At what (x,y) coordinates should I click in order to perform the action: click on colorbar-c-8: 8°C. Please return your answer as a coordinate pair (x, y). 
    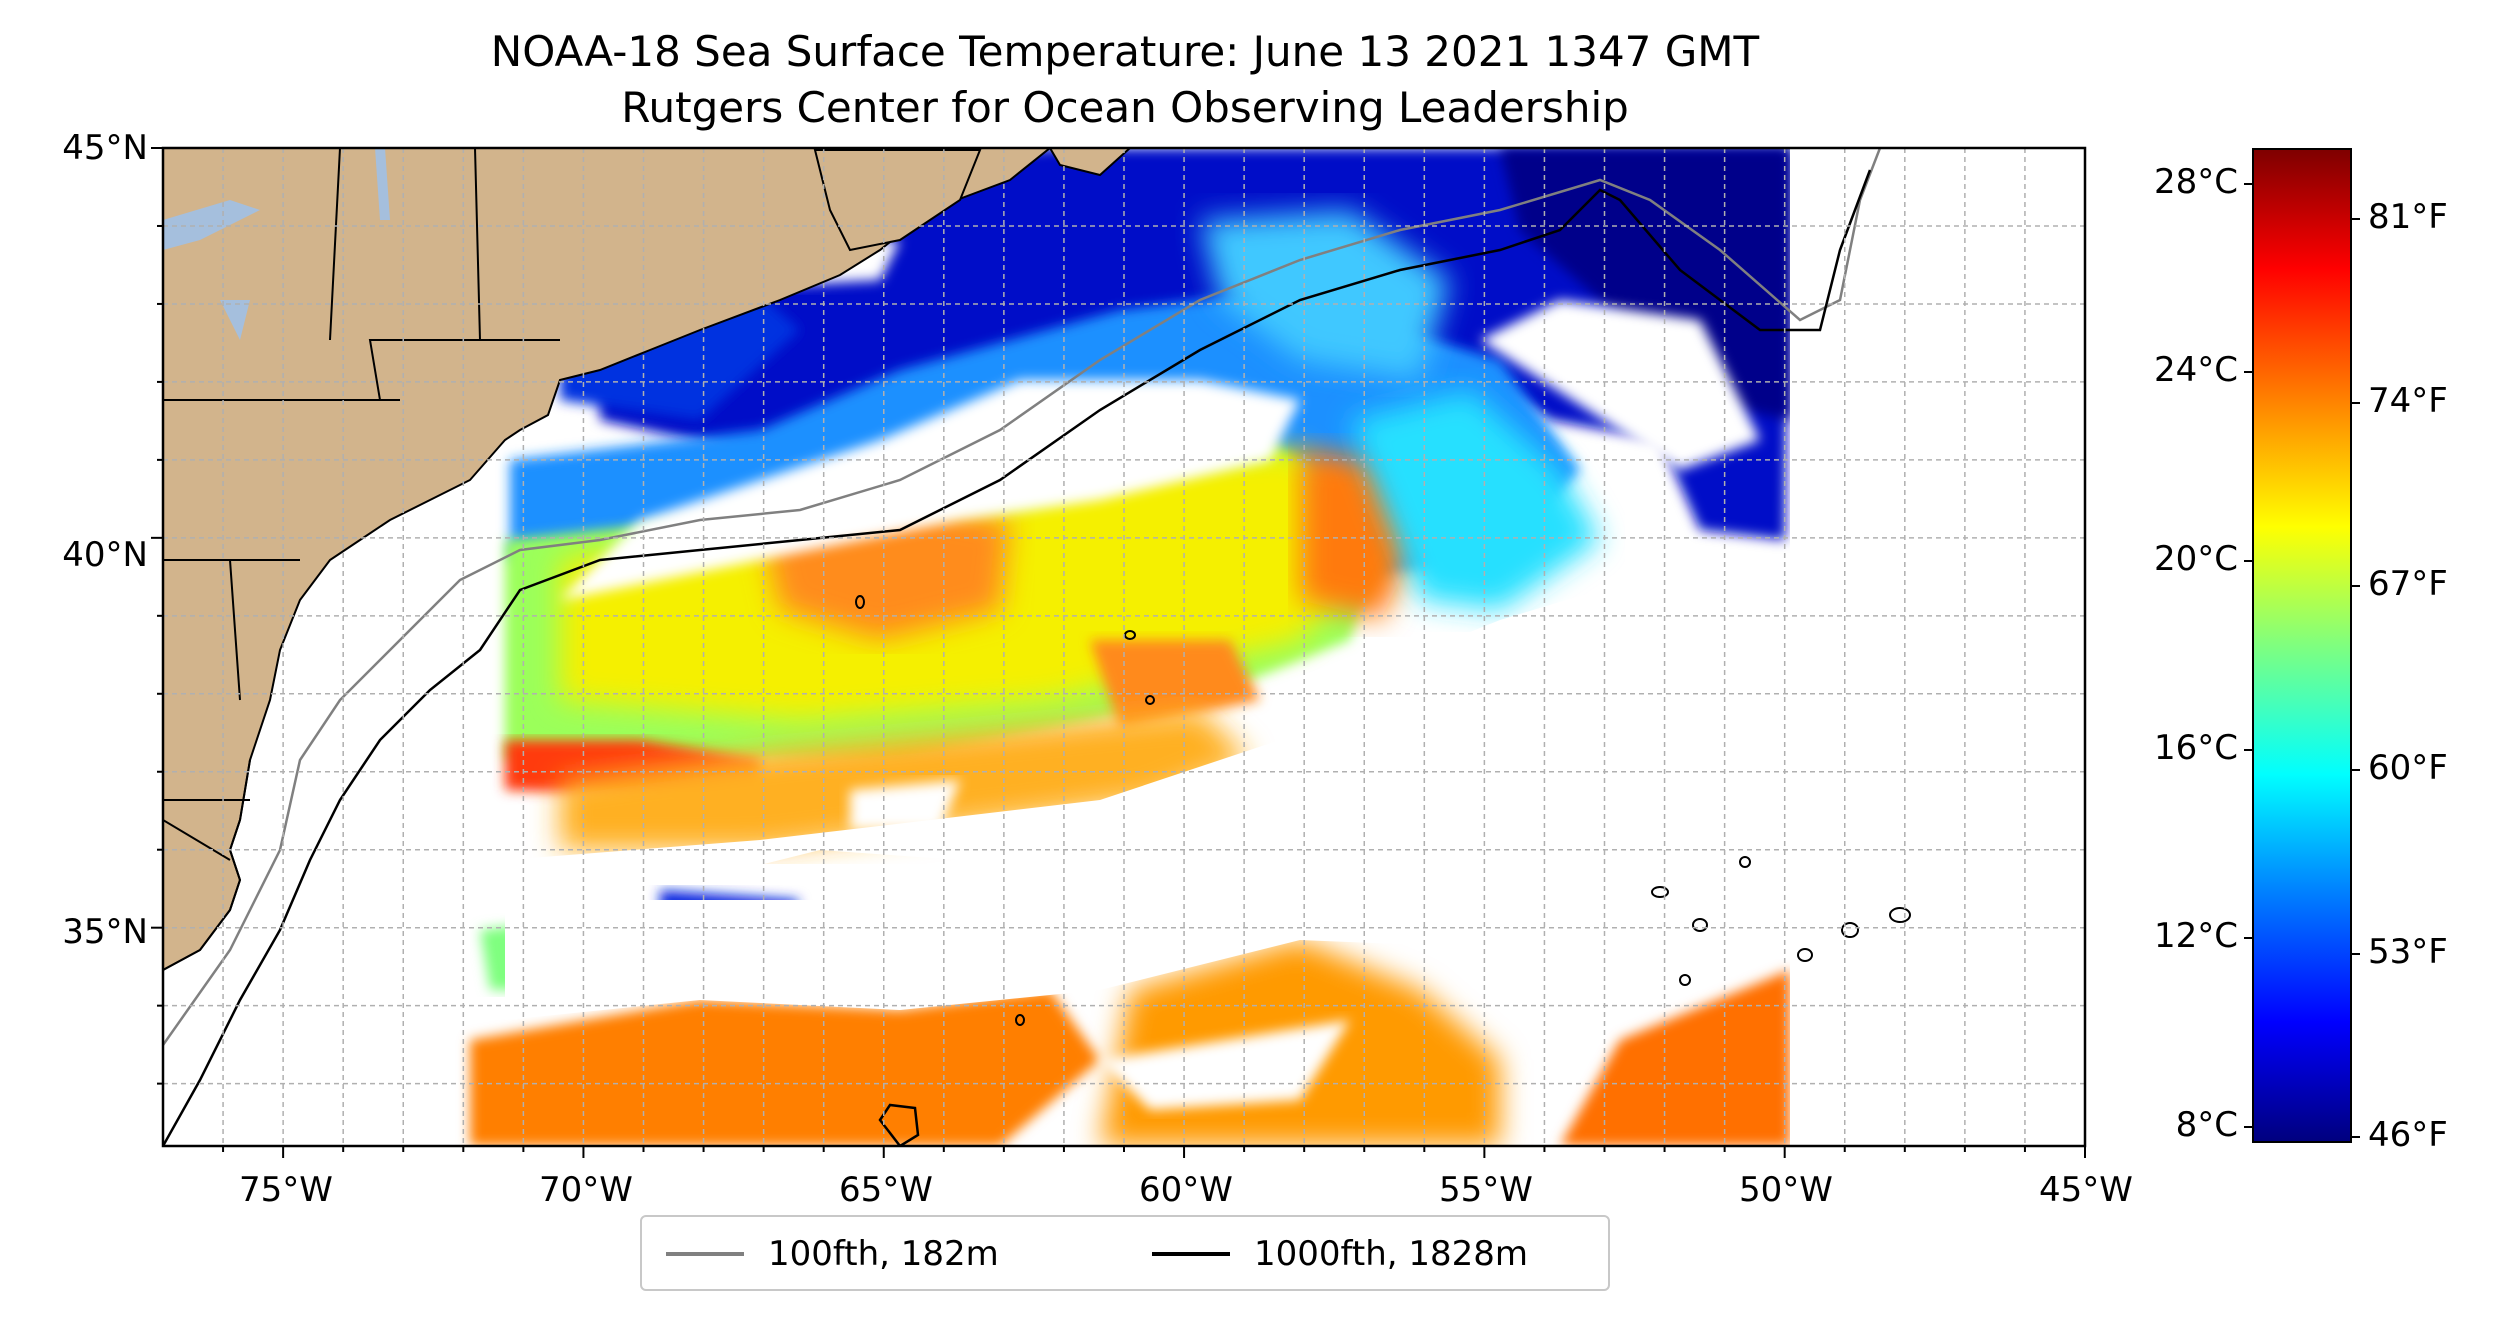
    Looking at the image, I should click on (2206, 1125).